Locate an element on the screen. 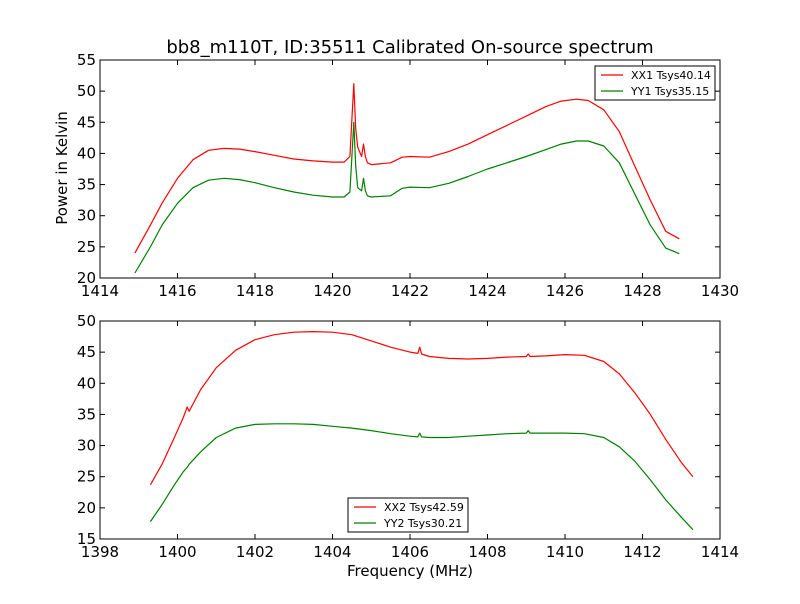 The width and height of the screenshot is (800, 604). x-tick-label: 1400 is located at coordinates (177, 552).